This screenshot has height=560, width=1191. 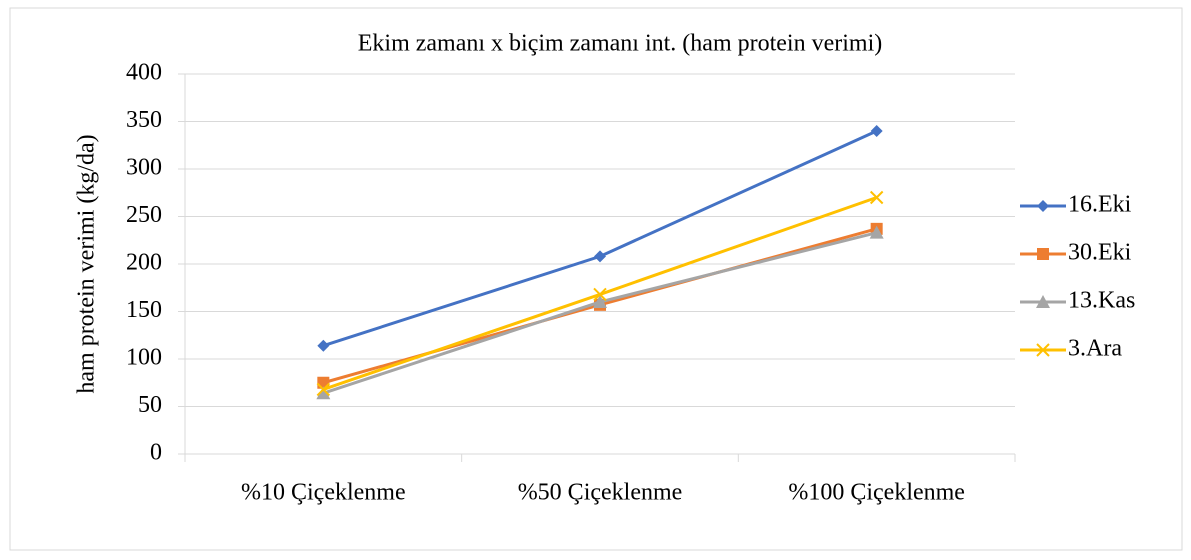 I want to click on y-tick-label: 0, so click(x=156, y=453).